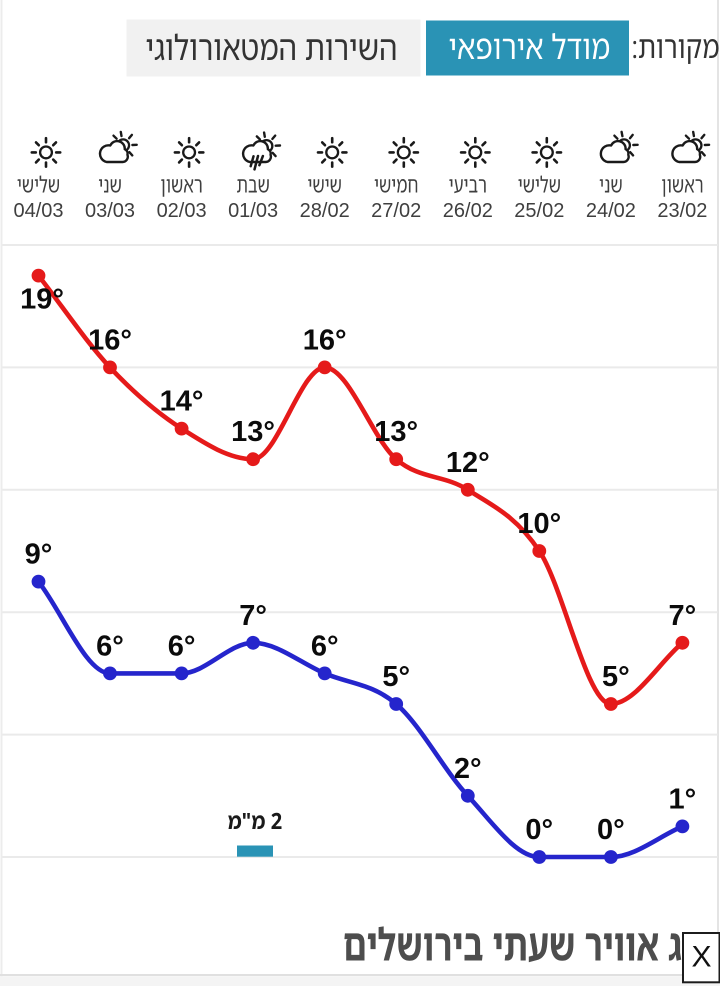  I want to click on svg-text: 26/02, so click(468, 211).